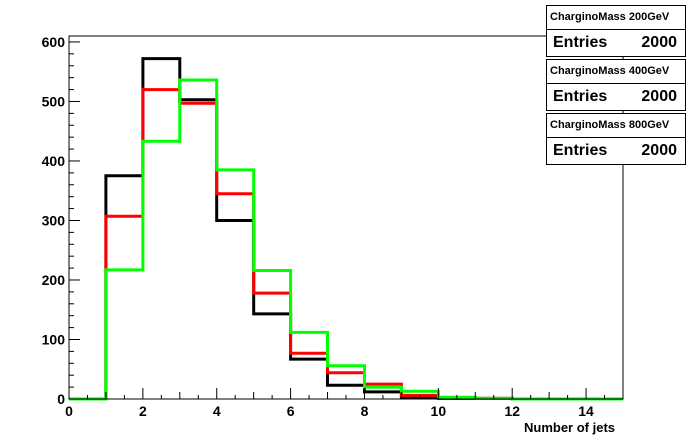  Describe the element at coordinates (616, 126) in the screenshot. I see `stats-title: CharginoMass 800GeV` at that location.